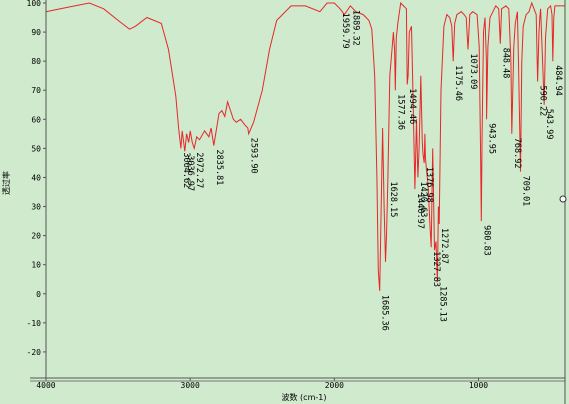  What do you see at coordinates (6, 183) in the screenshot?
I see `y-axis-title: 透过率` at bounding box center [6, 183].